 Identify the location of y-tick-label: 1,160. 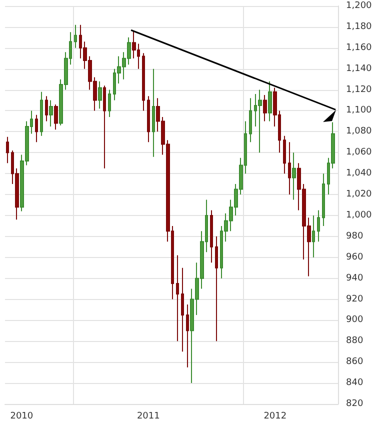
(359, 47).